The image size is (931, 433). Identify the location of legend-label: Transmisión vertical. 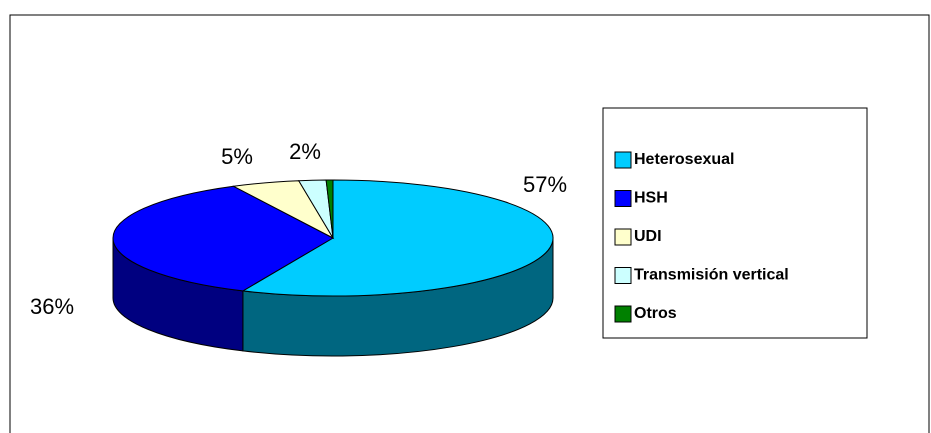
(711, 275).